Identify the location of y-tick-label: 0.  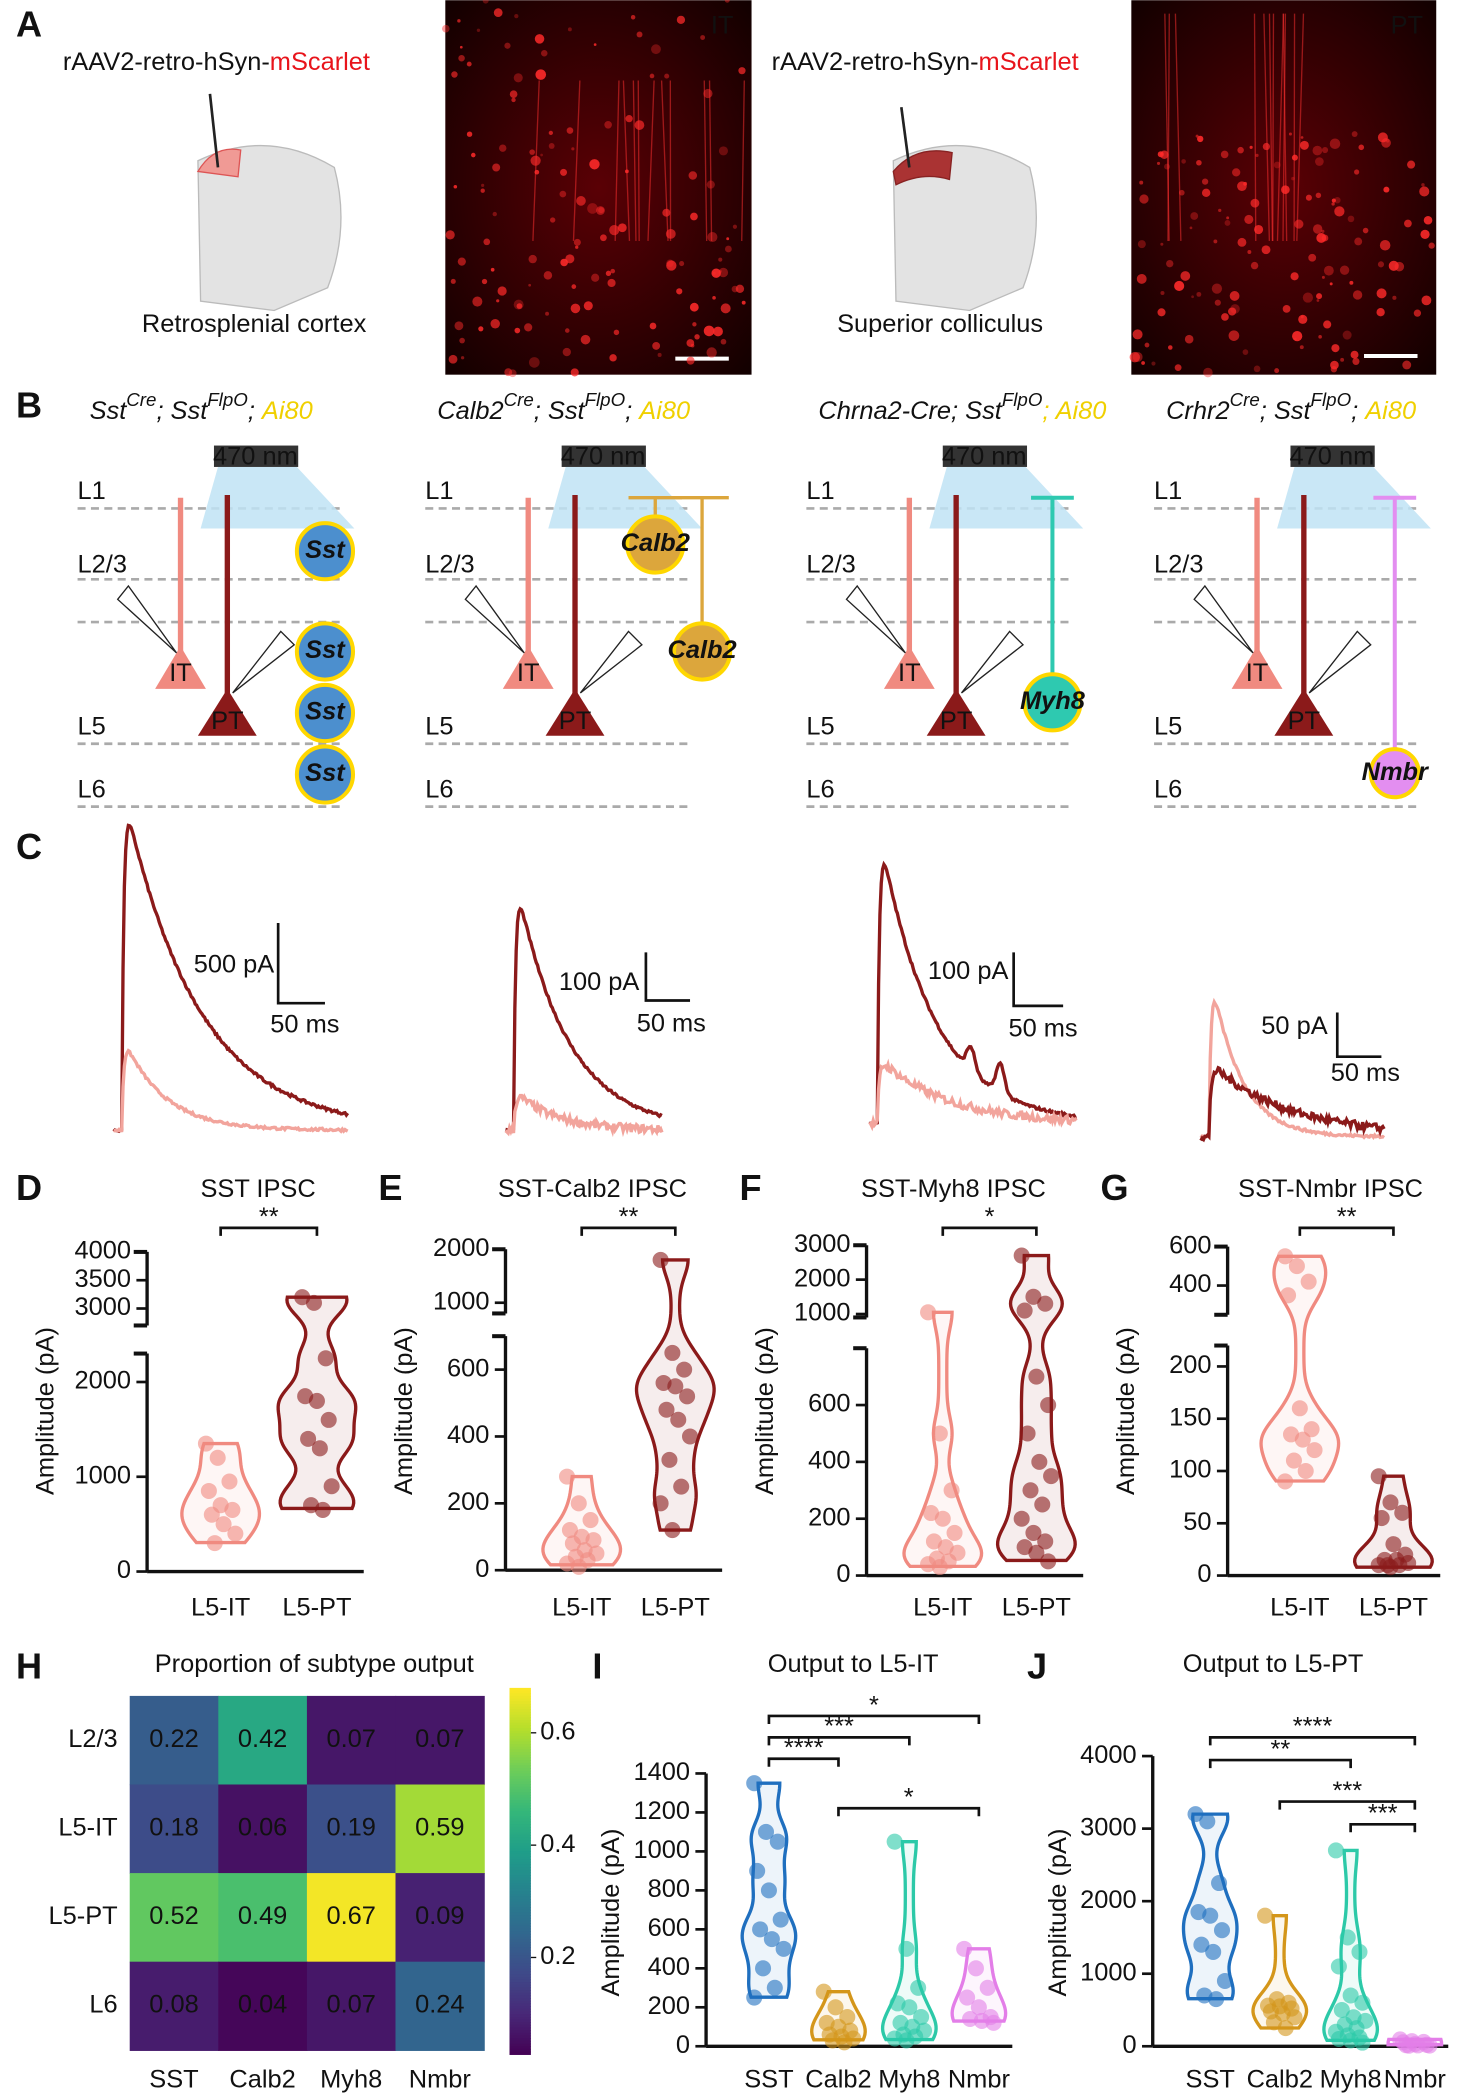
(683, 2045).